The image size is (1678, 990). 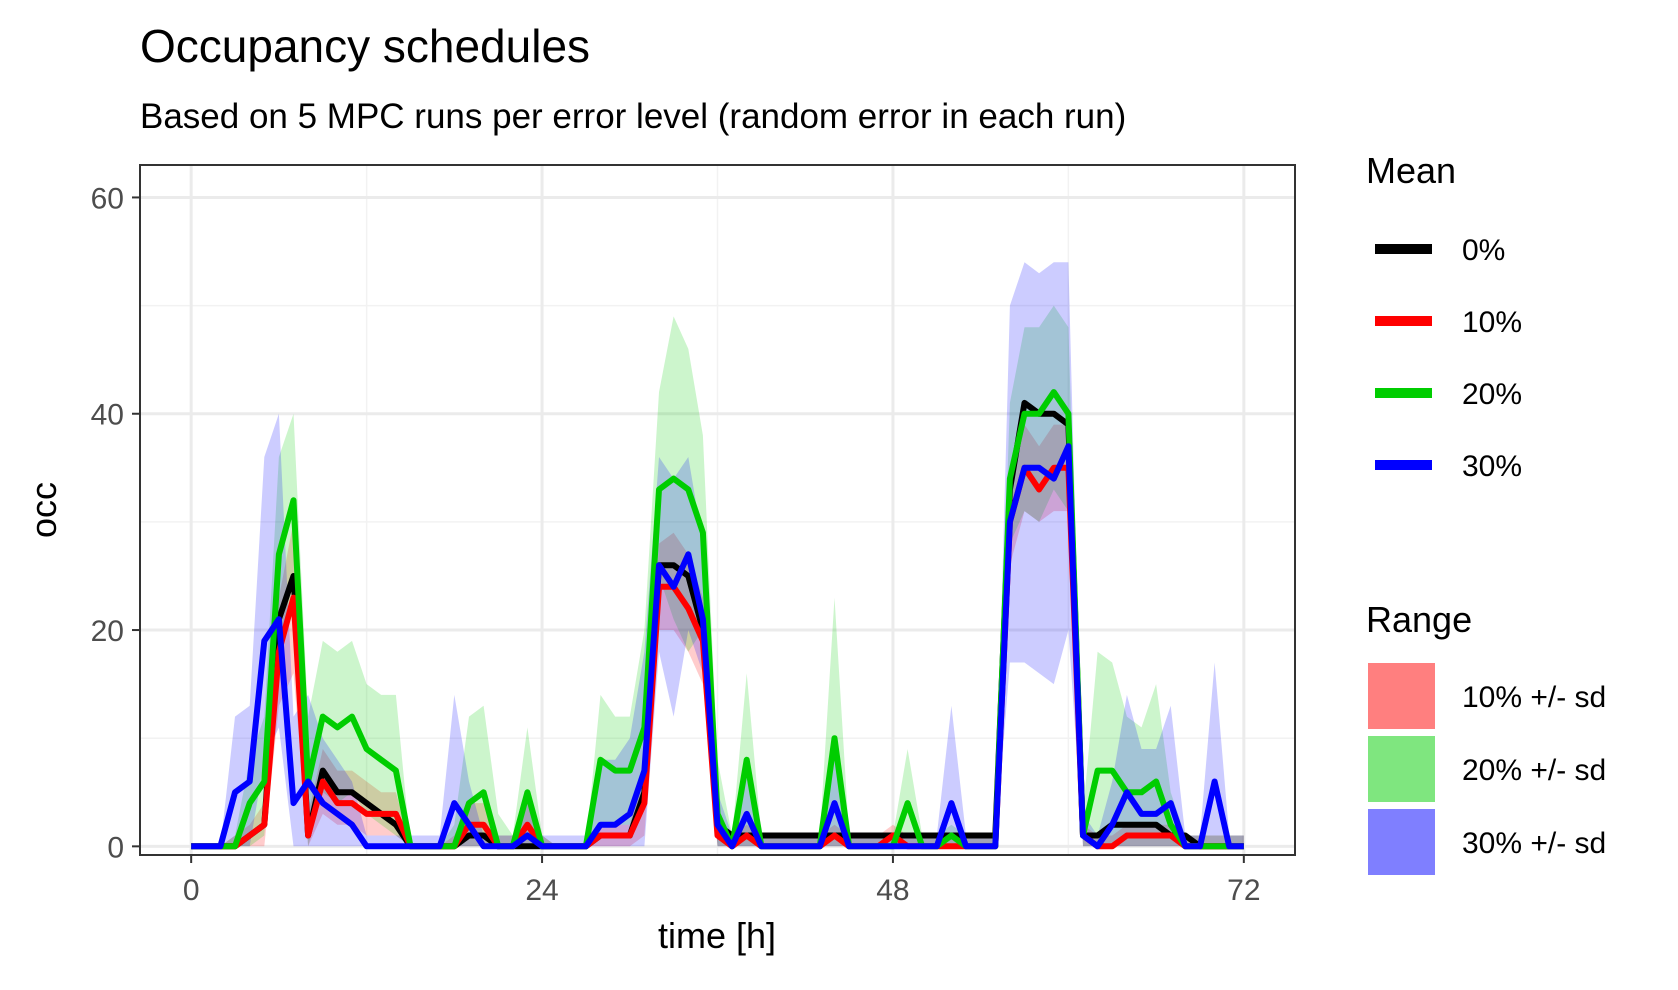 What do you see at coordinates (1419, 619) in the screenshot?
I see `legend-range-title: Range` at bounding box center [1419, 619].